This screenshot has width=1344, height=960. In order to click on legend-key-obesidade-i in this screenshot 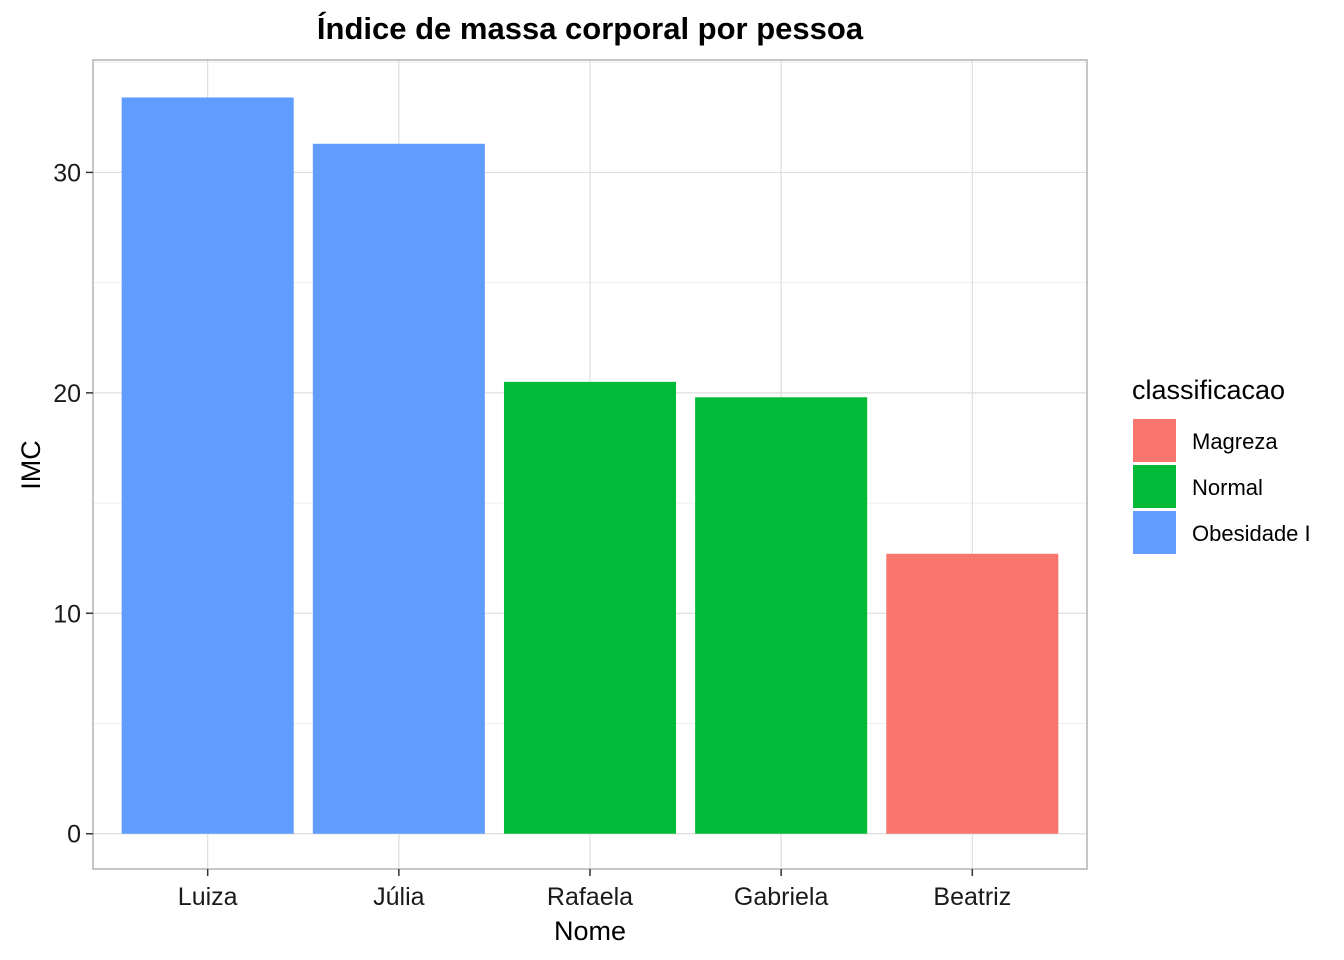, I will do `click(1154, 532)`.